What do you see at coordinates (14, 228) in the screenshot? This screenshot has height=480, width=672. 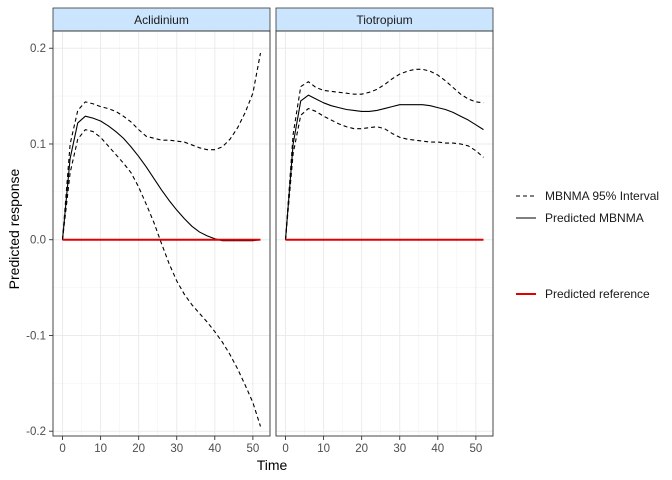 I see `y-axis-title: Predicted response` at bounding box center [14, 228].